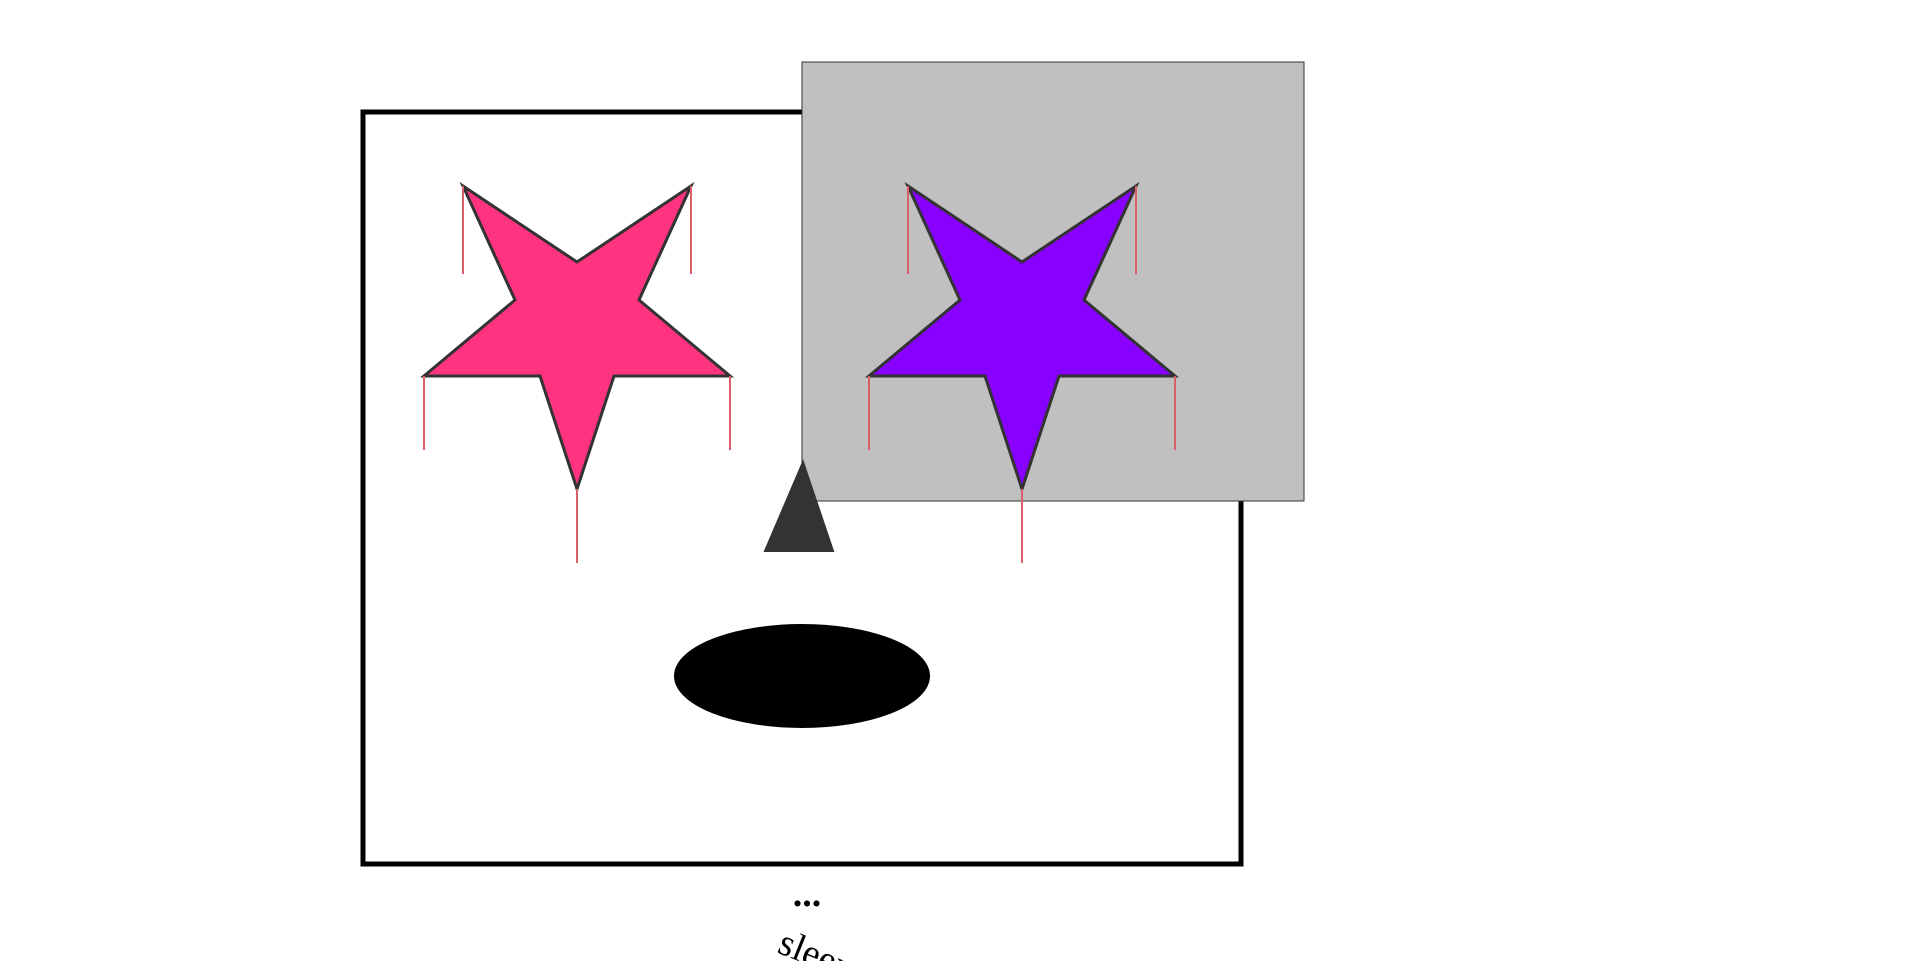  I want to click on left-eye, so click(577, 372).